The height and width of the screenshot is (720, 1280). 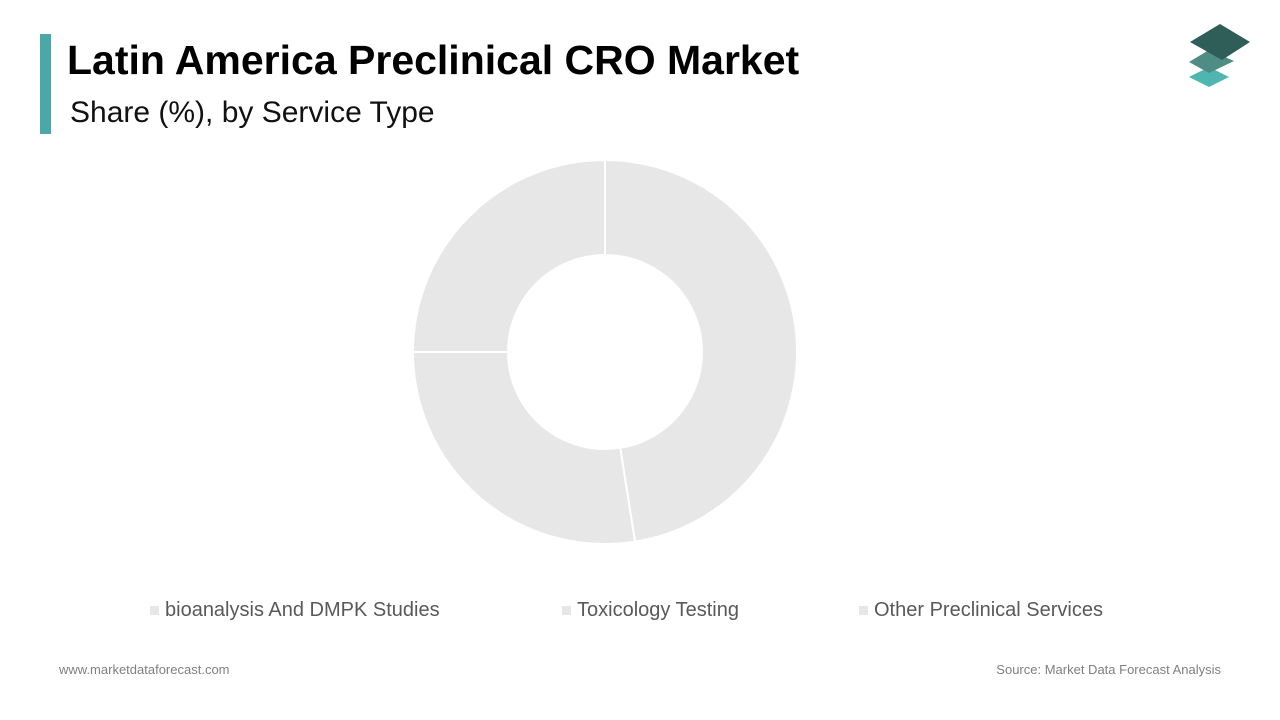 I want to click on stacked-layers-icon, so click(x=1219, y=55).